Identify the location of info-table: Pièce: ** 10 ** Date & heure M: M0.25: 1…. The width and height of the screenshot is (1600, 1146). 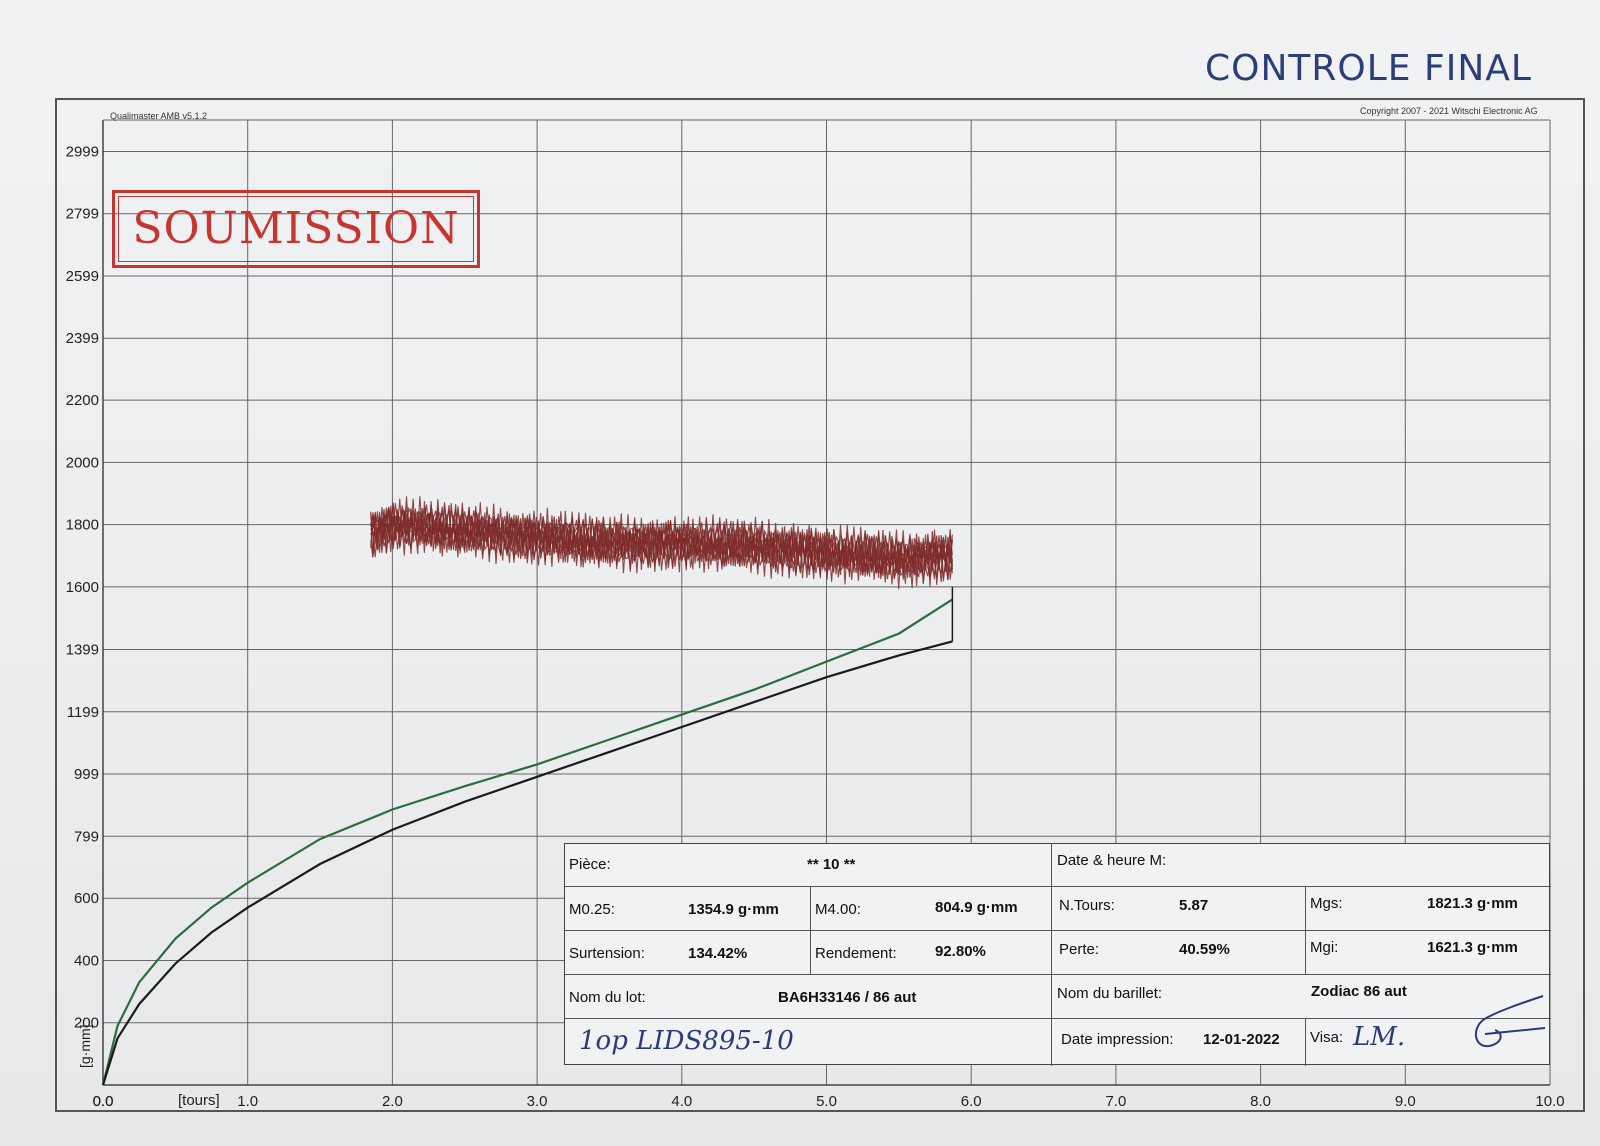
(1057, 954).